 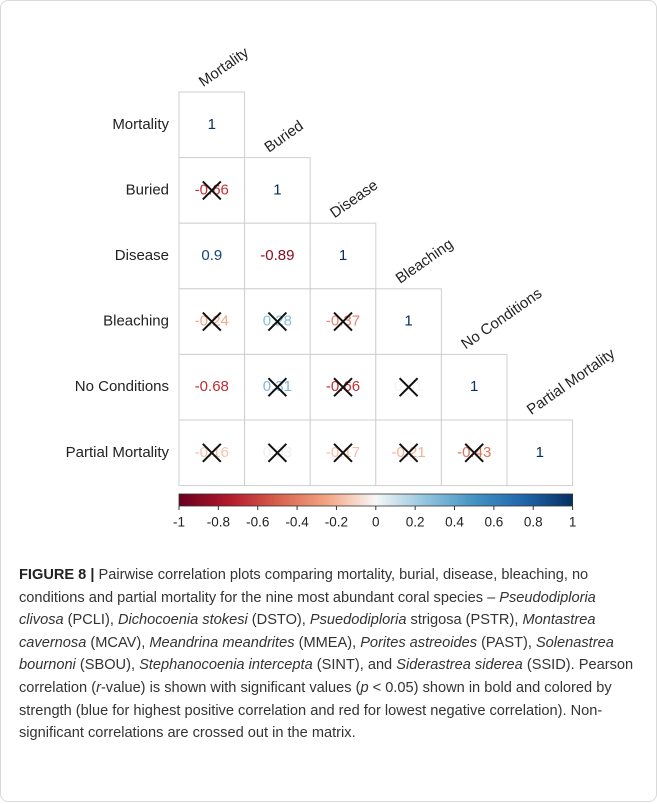 I want to click on caption-text: (DSTO),, so click(x=278, y=620).